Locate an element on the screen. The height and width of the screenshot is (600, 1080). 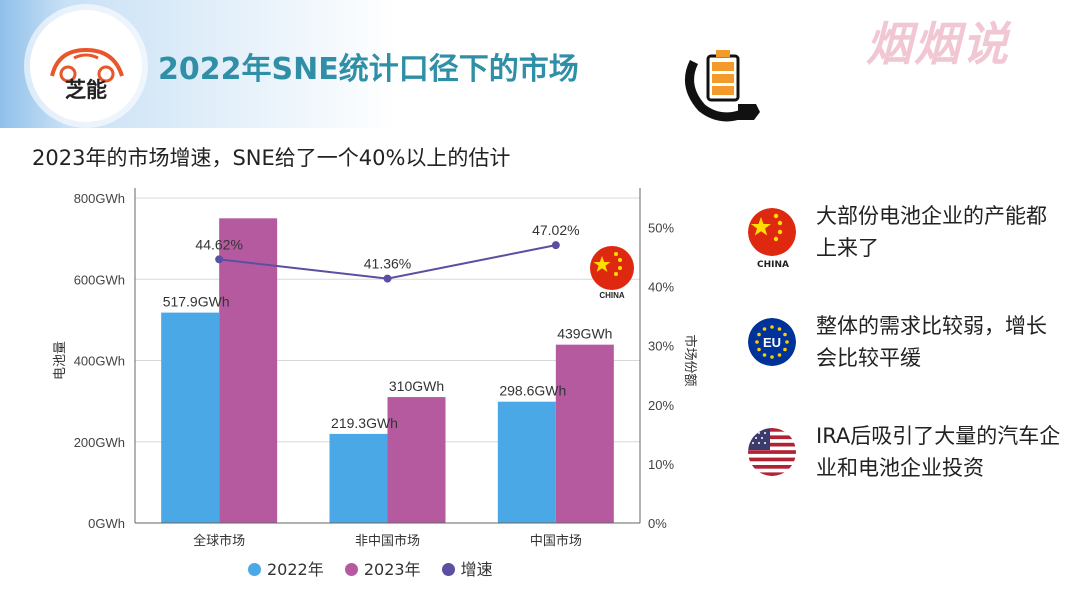
growth-value-label: 47.02% is located at coordinates (555, 230).